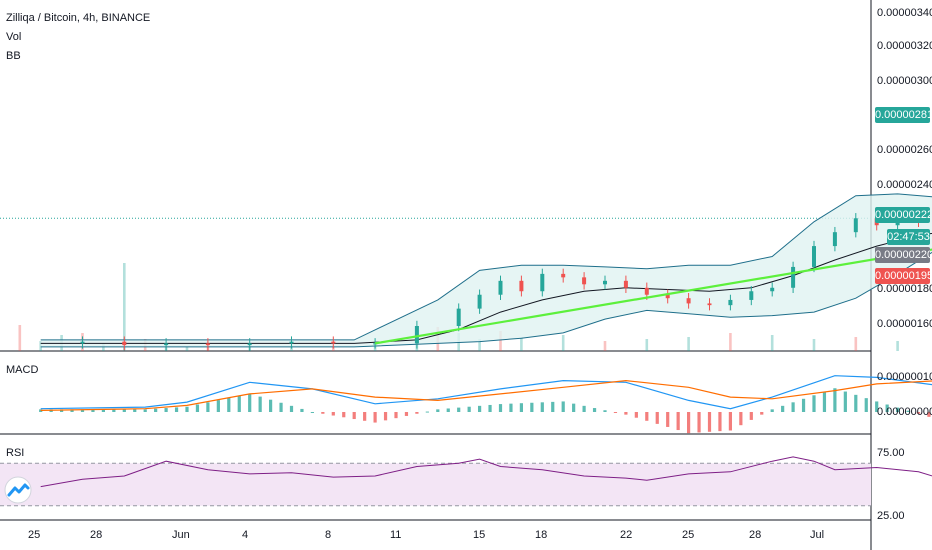  What do you see at coordinates (13, 56) in the screenshot?
I see `bollinger-indicator-label: BB` at bounding box center [13, 56].